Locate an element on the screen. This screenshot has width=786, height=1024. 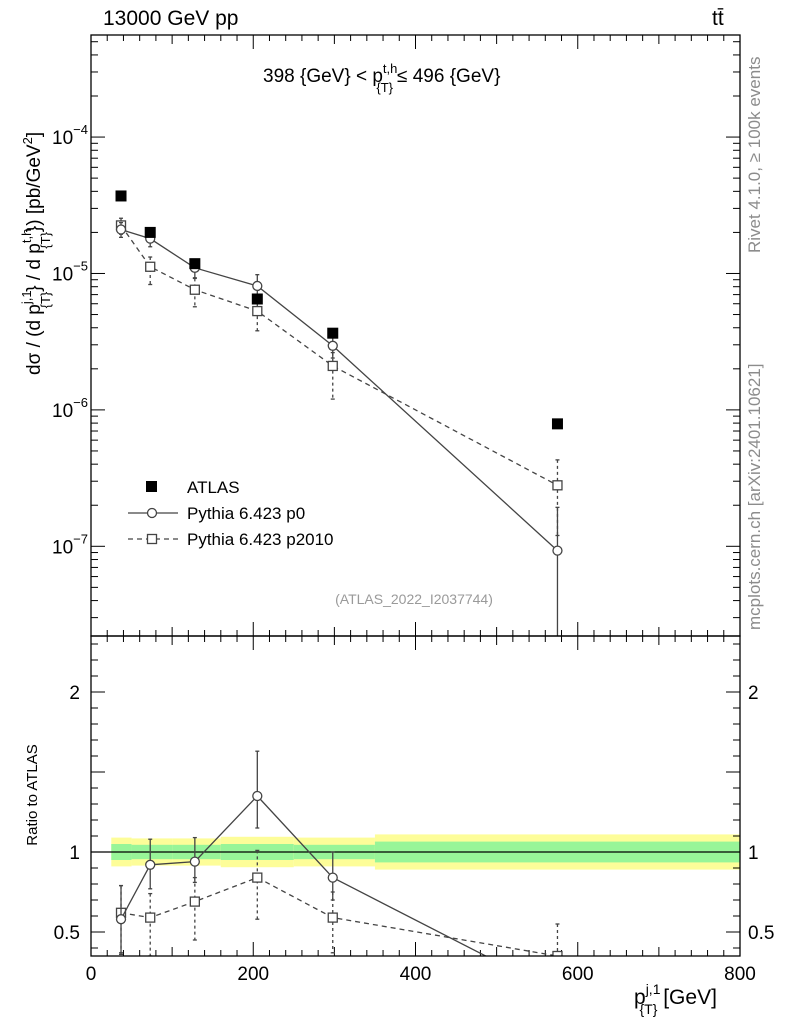
x-tick-label: 400 is located at coordinates (416, 974).